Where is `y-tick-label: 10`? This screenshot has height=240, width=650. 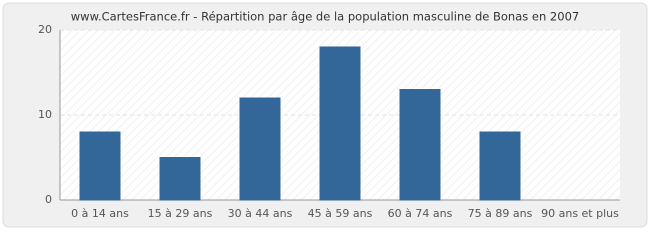 y-tick-label: 10 is located at coordinates (45, 114).